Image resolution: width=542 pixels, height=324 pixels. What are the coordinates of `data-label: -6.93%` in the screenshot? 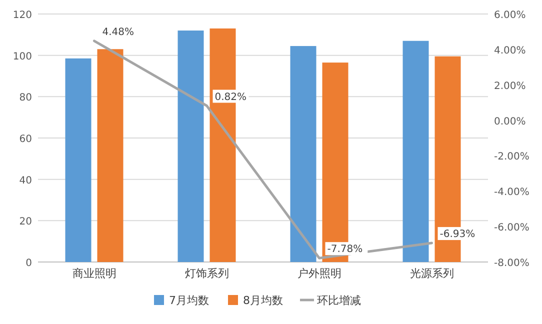 It's located at (458, 234).